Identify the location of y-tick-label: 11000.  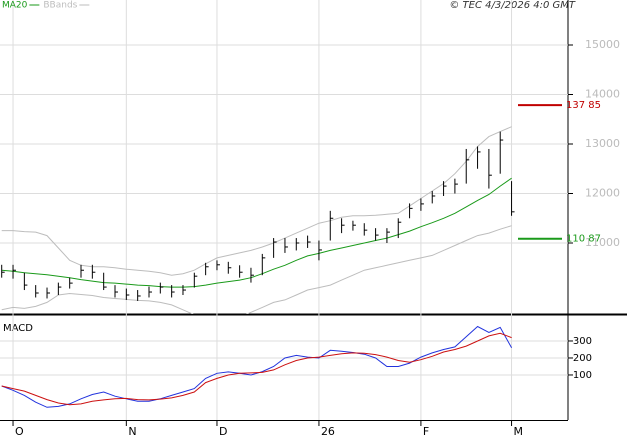
(602, 242).